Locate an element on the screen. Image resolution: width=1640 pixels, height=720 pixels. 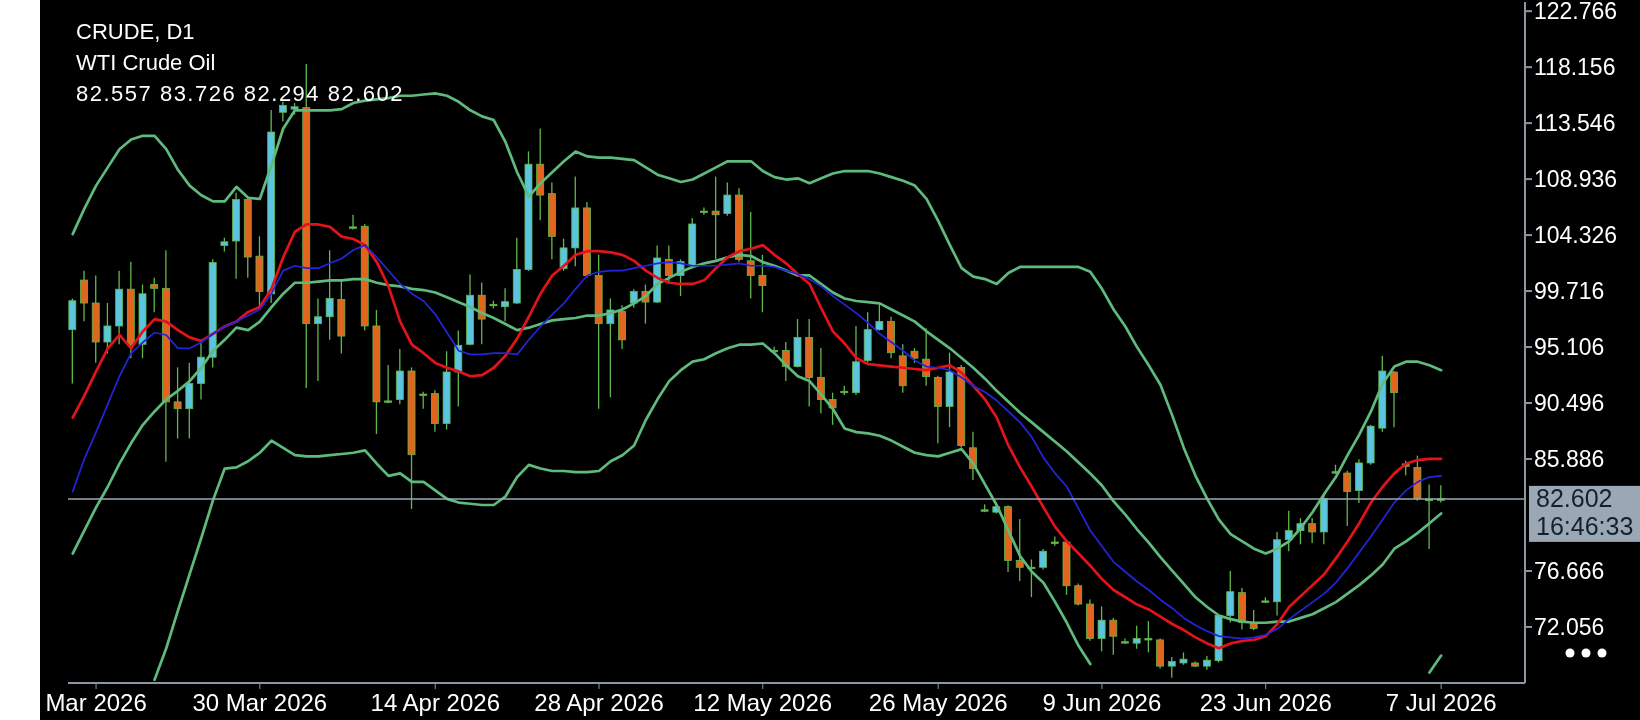
y-tick-label: 85.886 is located at coordinates (1569, 459).